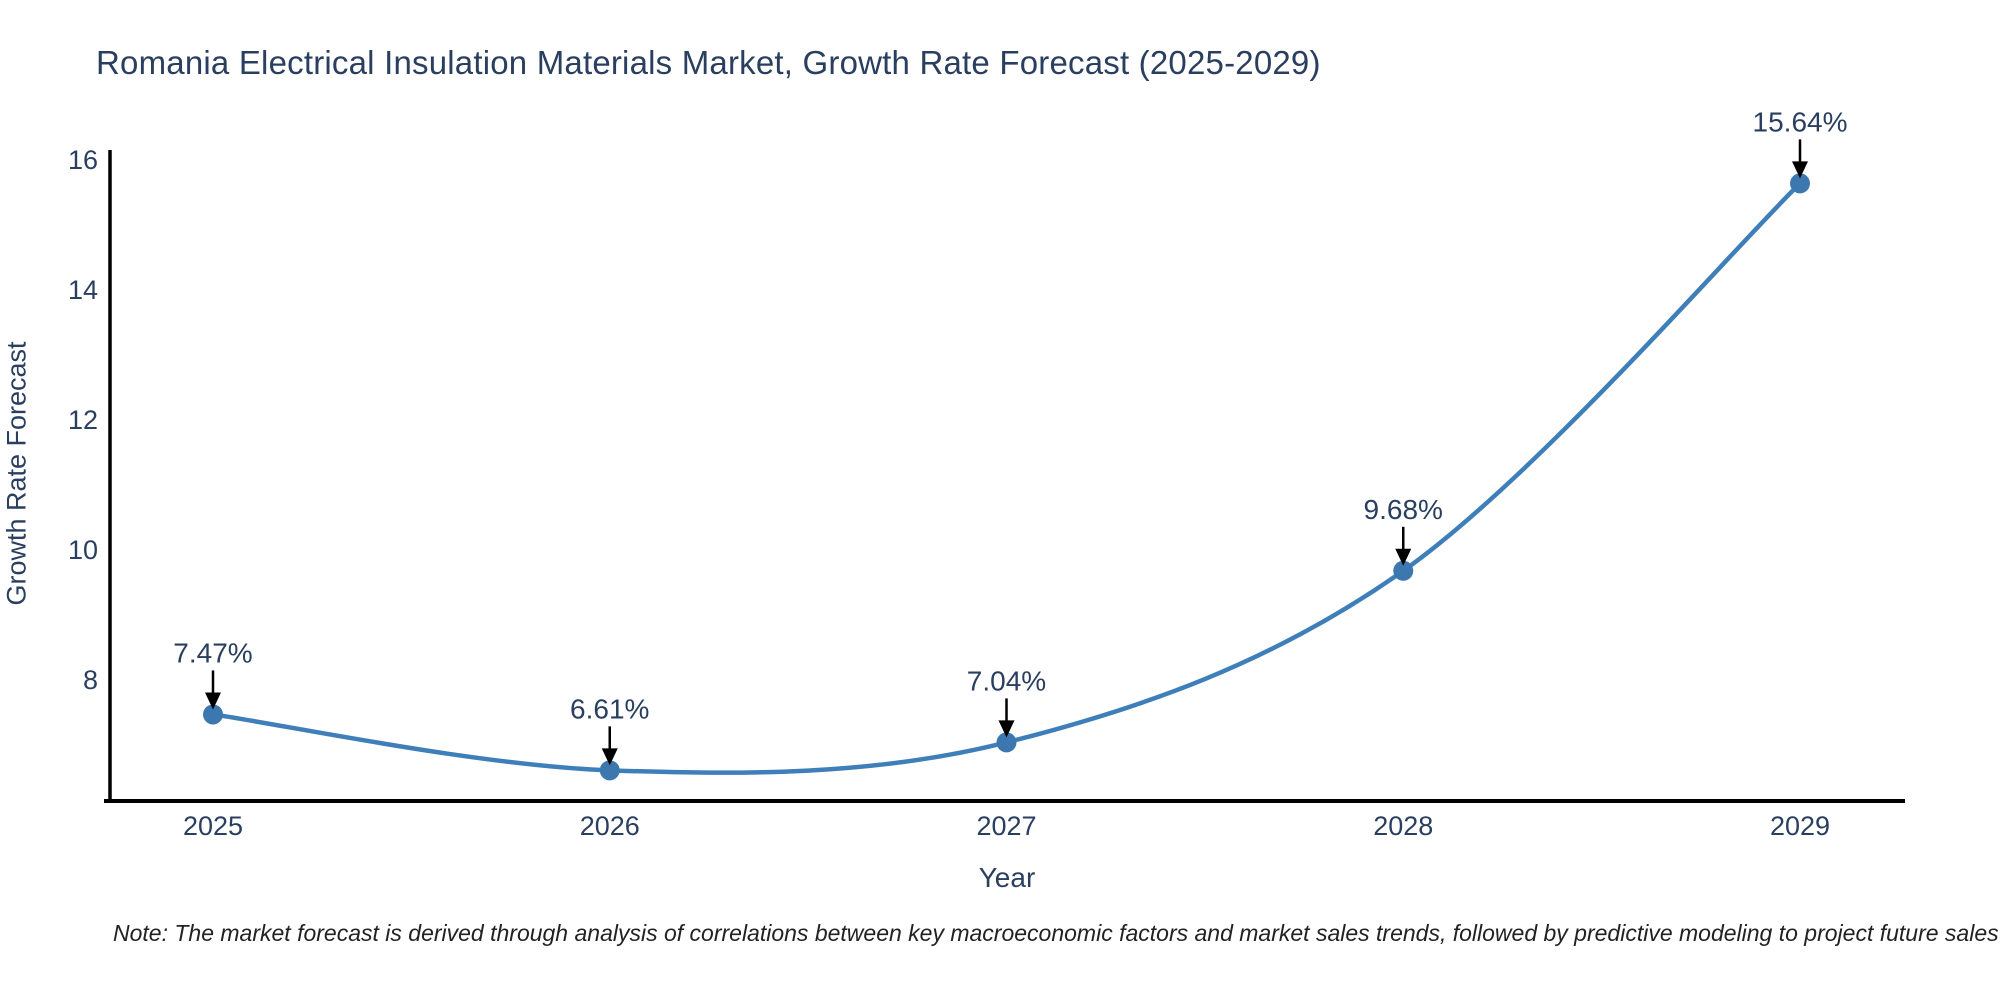 Image resolution: width=2000 pixels, height=1000 pixels. Describe the element at coordinates (90, 680) in the screenshot. I see `y-tick-label: 8` at that location.